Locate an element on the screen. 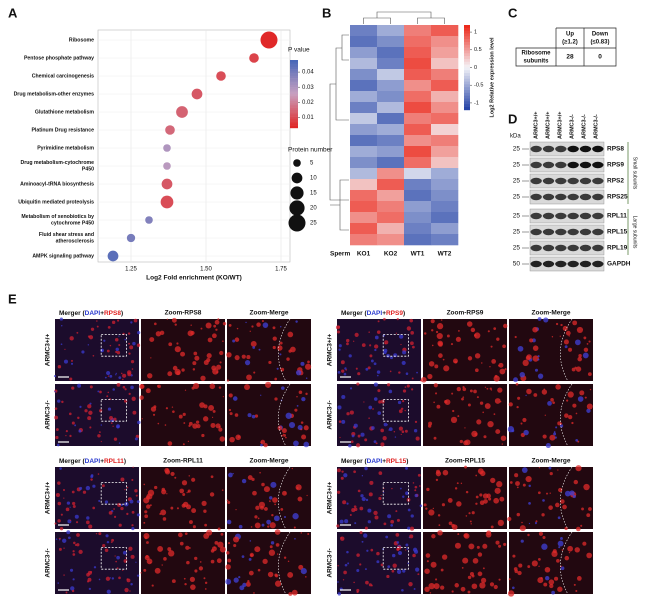  header-part: + is located at coordinates (384, 313).